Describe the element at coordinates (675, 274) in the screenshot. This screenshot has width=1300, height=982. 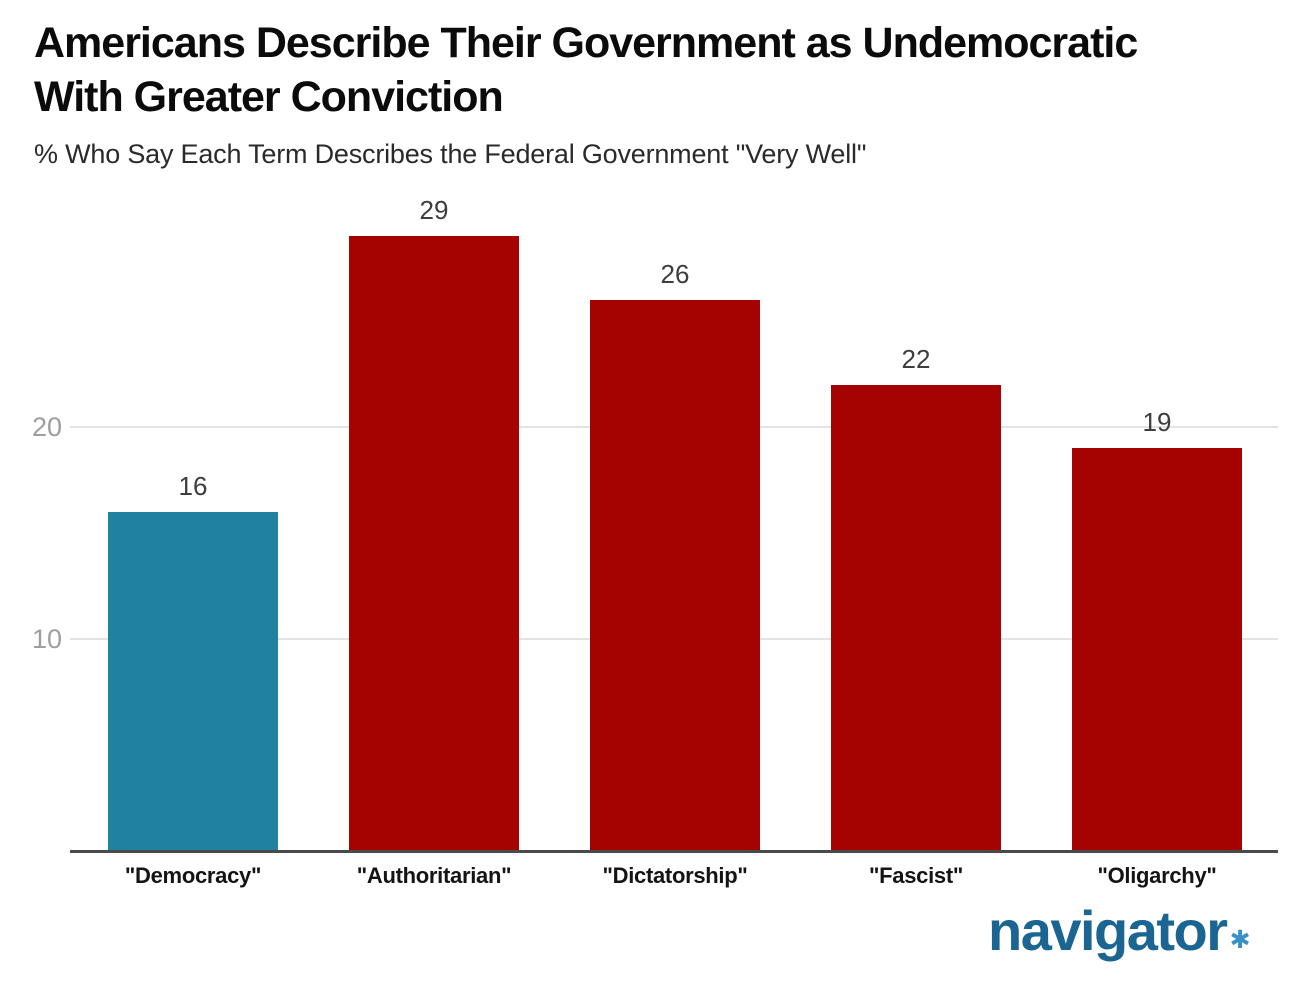
I see `bar-value-label-dictatorship: 26` at that location.